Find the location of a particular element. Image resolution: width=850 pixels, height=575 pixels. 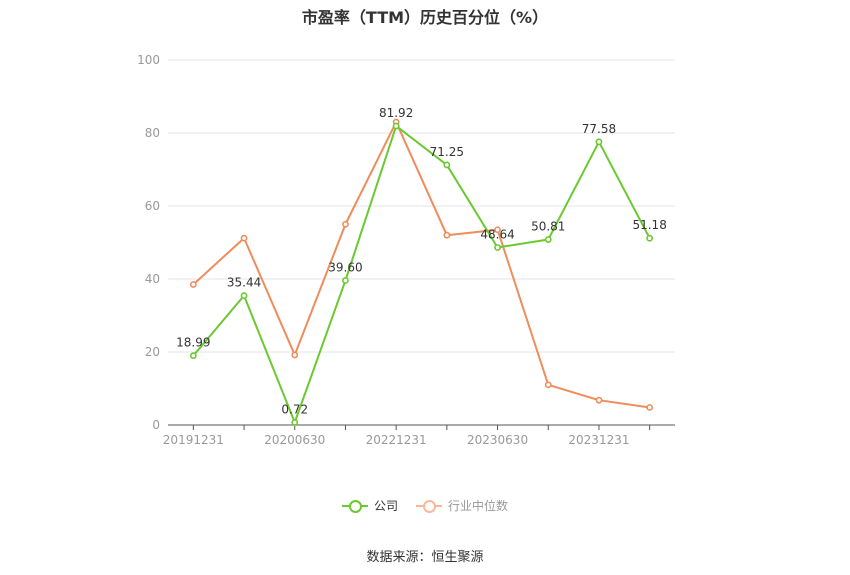

y-tick-label: 40 is located at coordinates (152, 279).